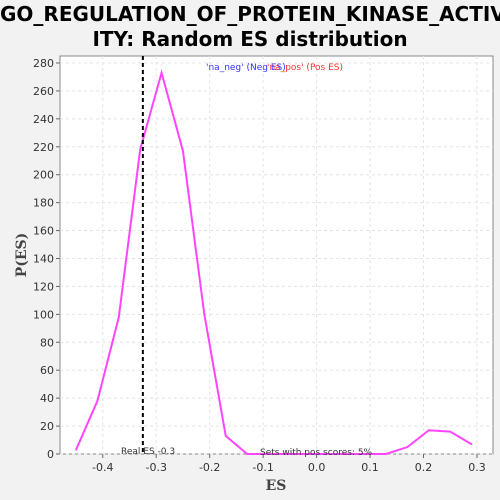  Describe the element at coordinates (370, 467) in the screenshot. I see `x-tick-label: 0.1` at that location.